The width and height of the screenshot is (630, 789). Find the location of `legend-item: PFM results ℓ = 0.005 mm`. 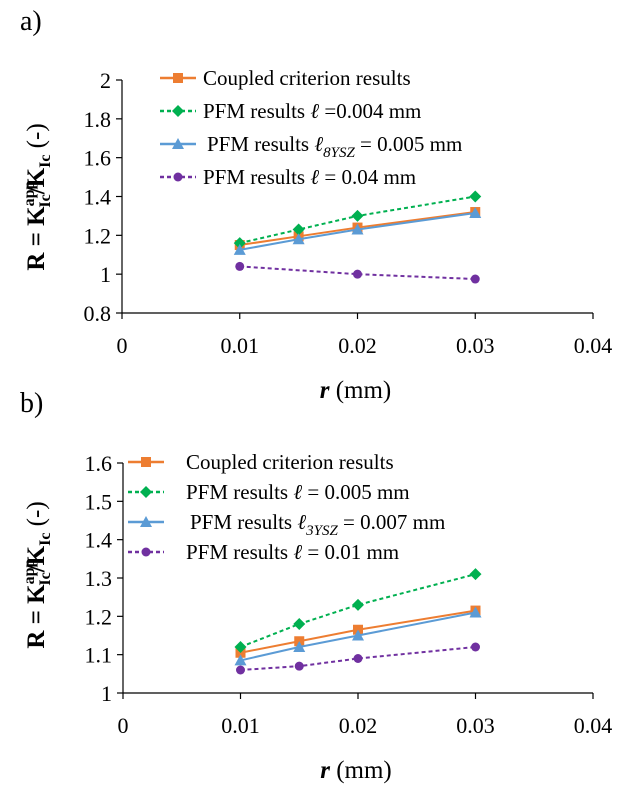

legend-item: PFM results ℓ = 0.005 mm is located at coordinates (269, 492).